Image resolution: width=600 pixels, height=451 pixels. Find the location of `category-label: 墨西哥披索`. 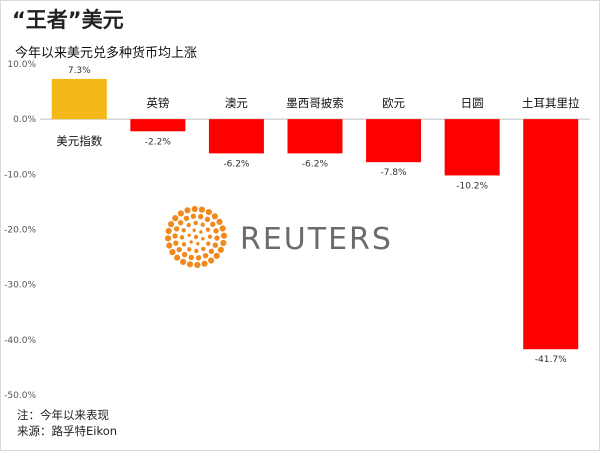

category-label: 墨西哥披索 is located at coordinates (315, 103).